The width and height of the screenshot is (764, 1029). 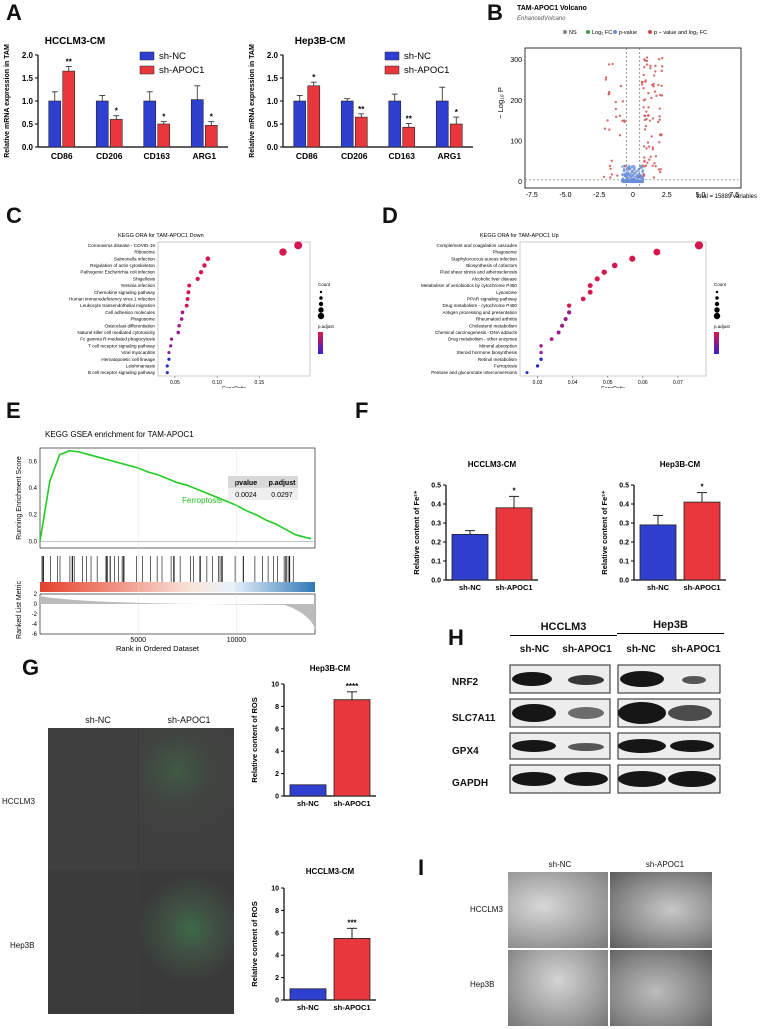 I want to click on y-axis-label: Ranked List Metric, so click(x=19, y=610).